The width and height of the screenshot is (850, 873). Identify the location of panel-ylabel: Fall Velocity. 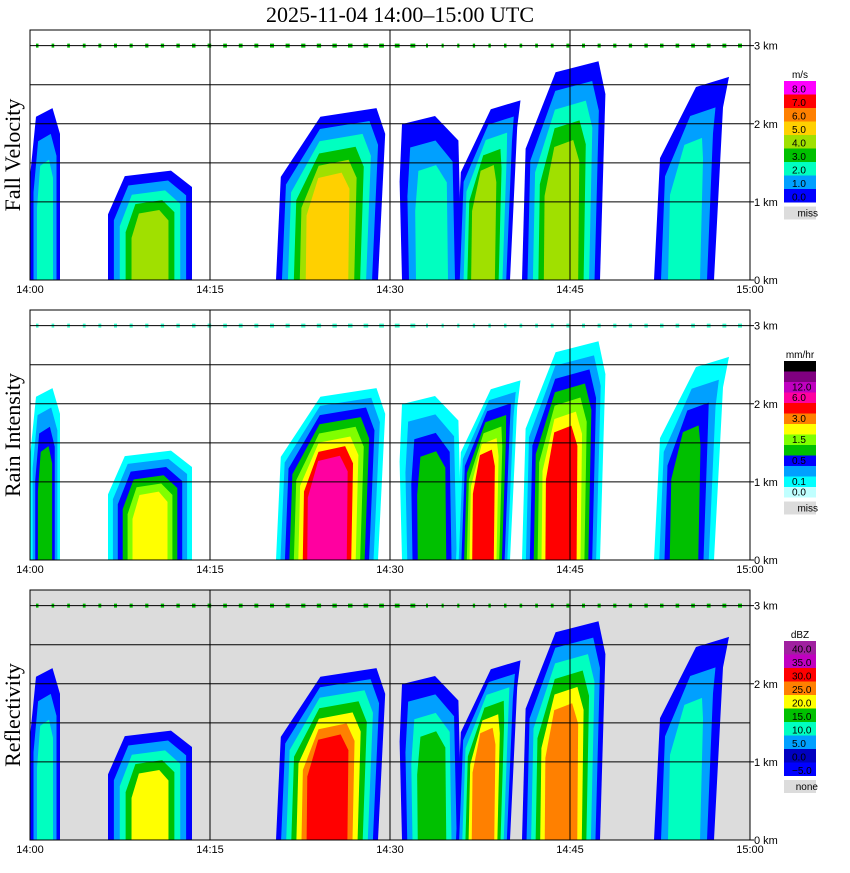
(12, 155).